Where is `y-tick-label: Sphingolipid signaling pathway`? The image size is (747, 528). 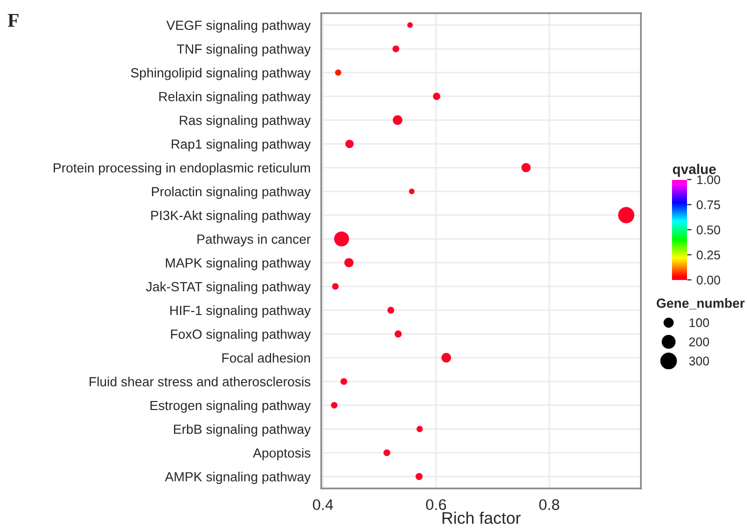 y-tick-label: Sphingolipid signaling pathway is located at coordinates (220, 74).